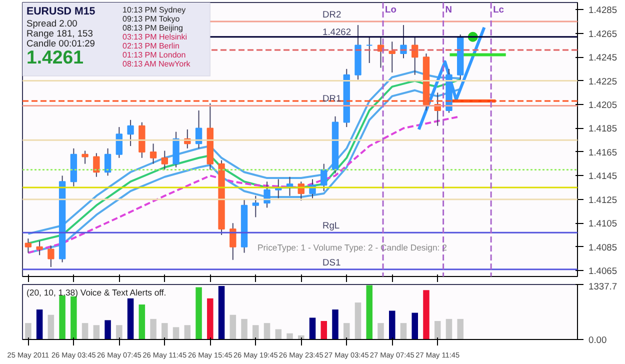 This screenshot has width=625, height=364. Describe the element at coordinates (151, 46) in the screenshot. I see `annotation: 02:13 PM Berlin` at that location.